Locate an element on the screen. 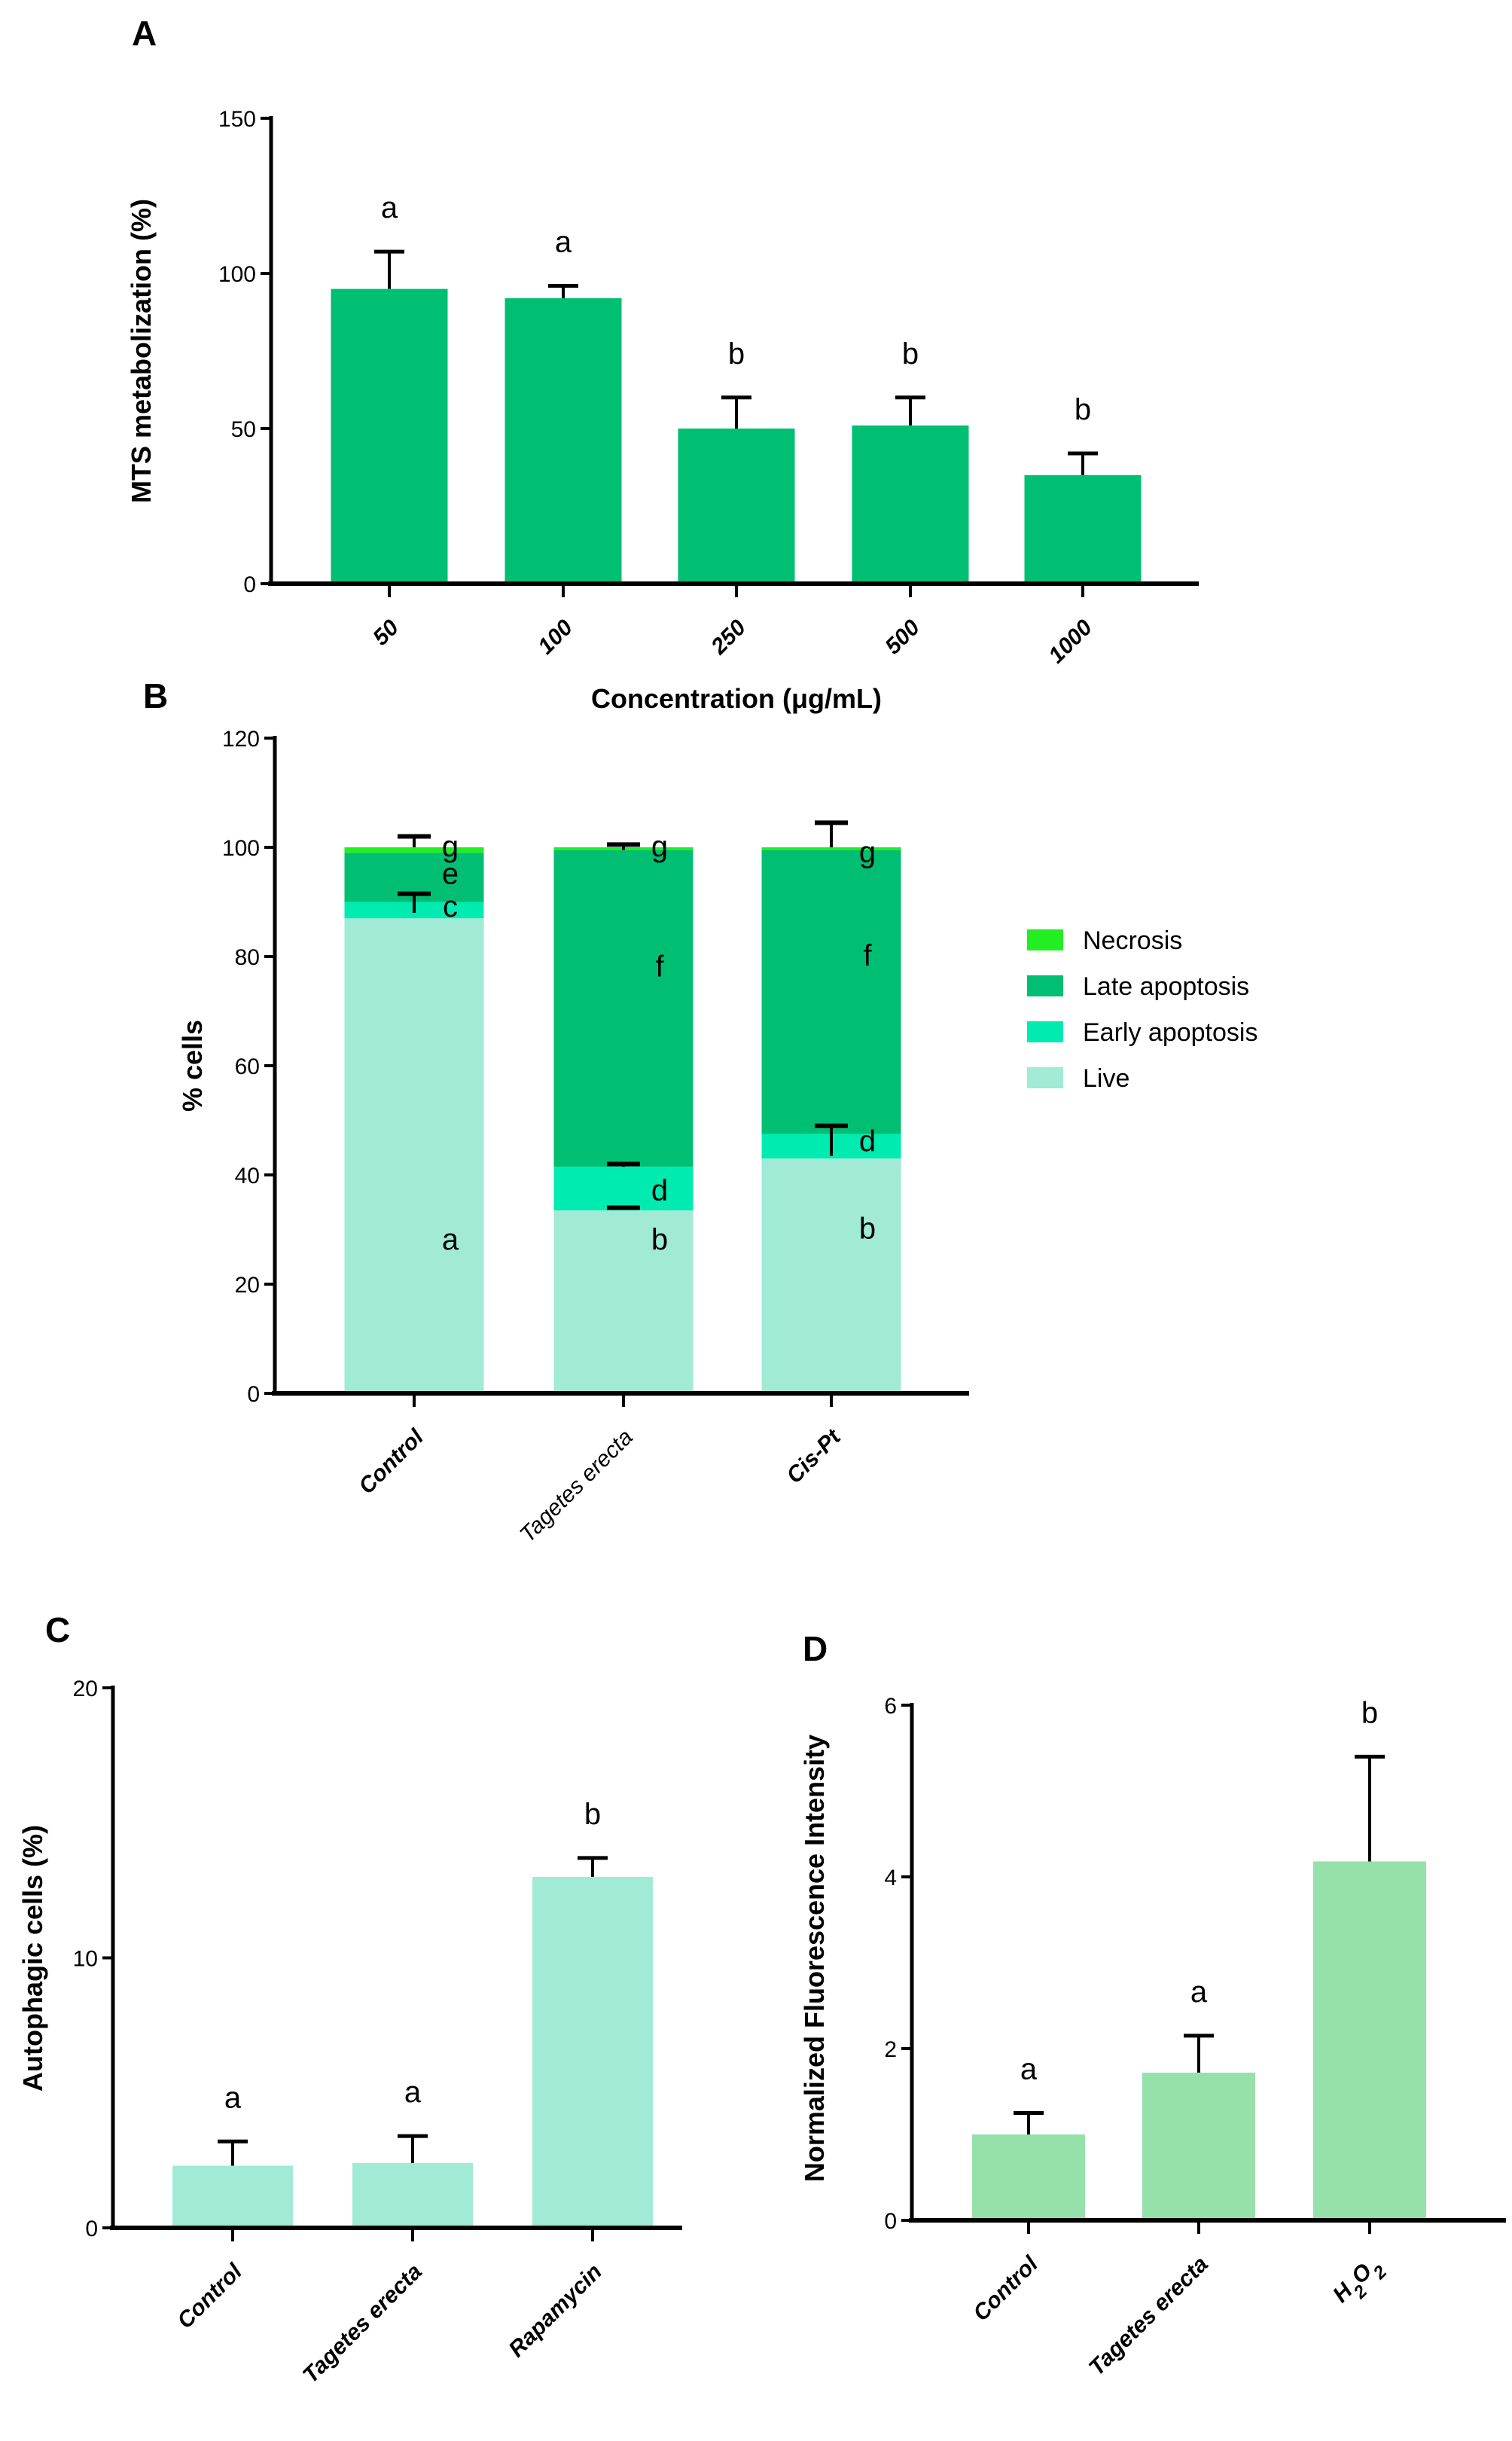 The image size is (1512, 2441). panel-label-c: C is located at coordinates (58, 1630).